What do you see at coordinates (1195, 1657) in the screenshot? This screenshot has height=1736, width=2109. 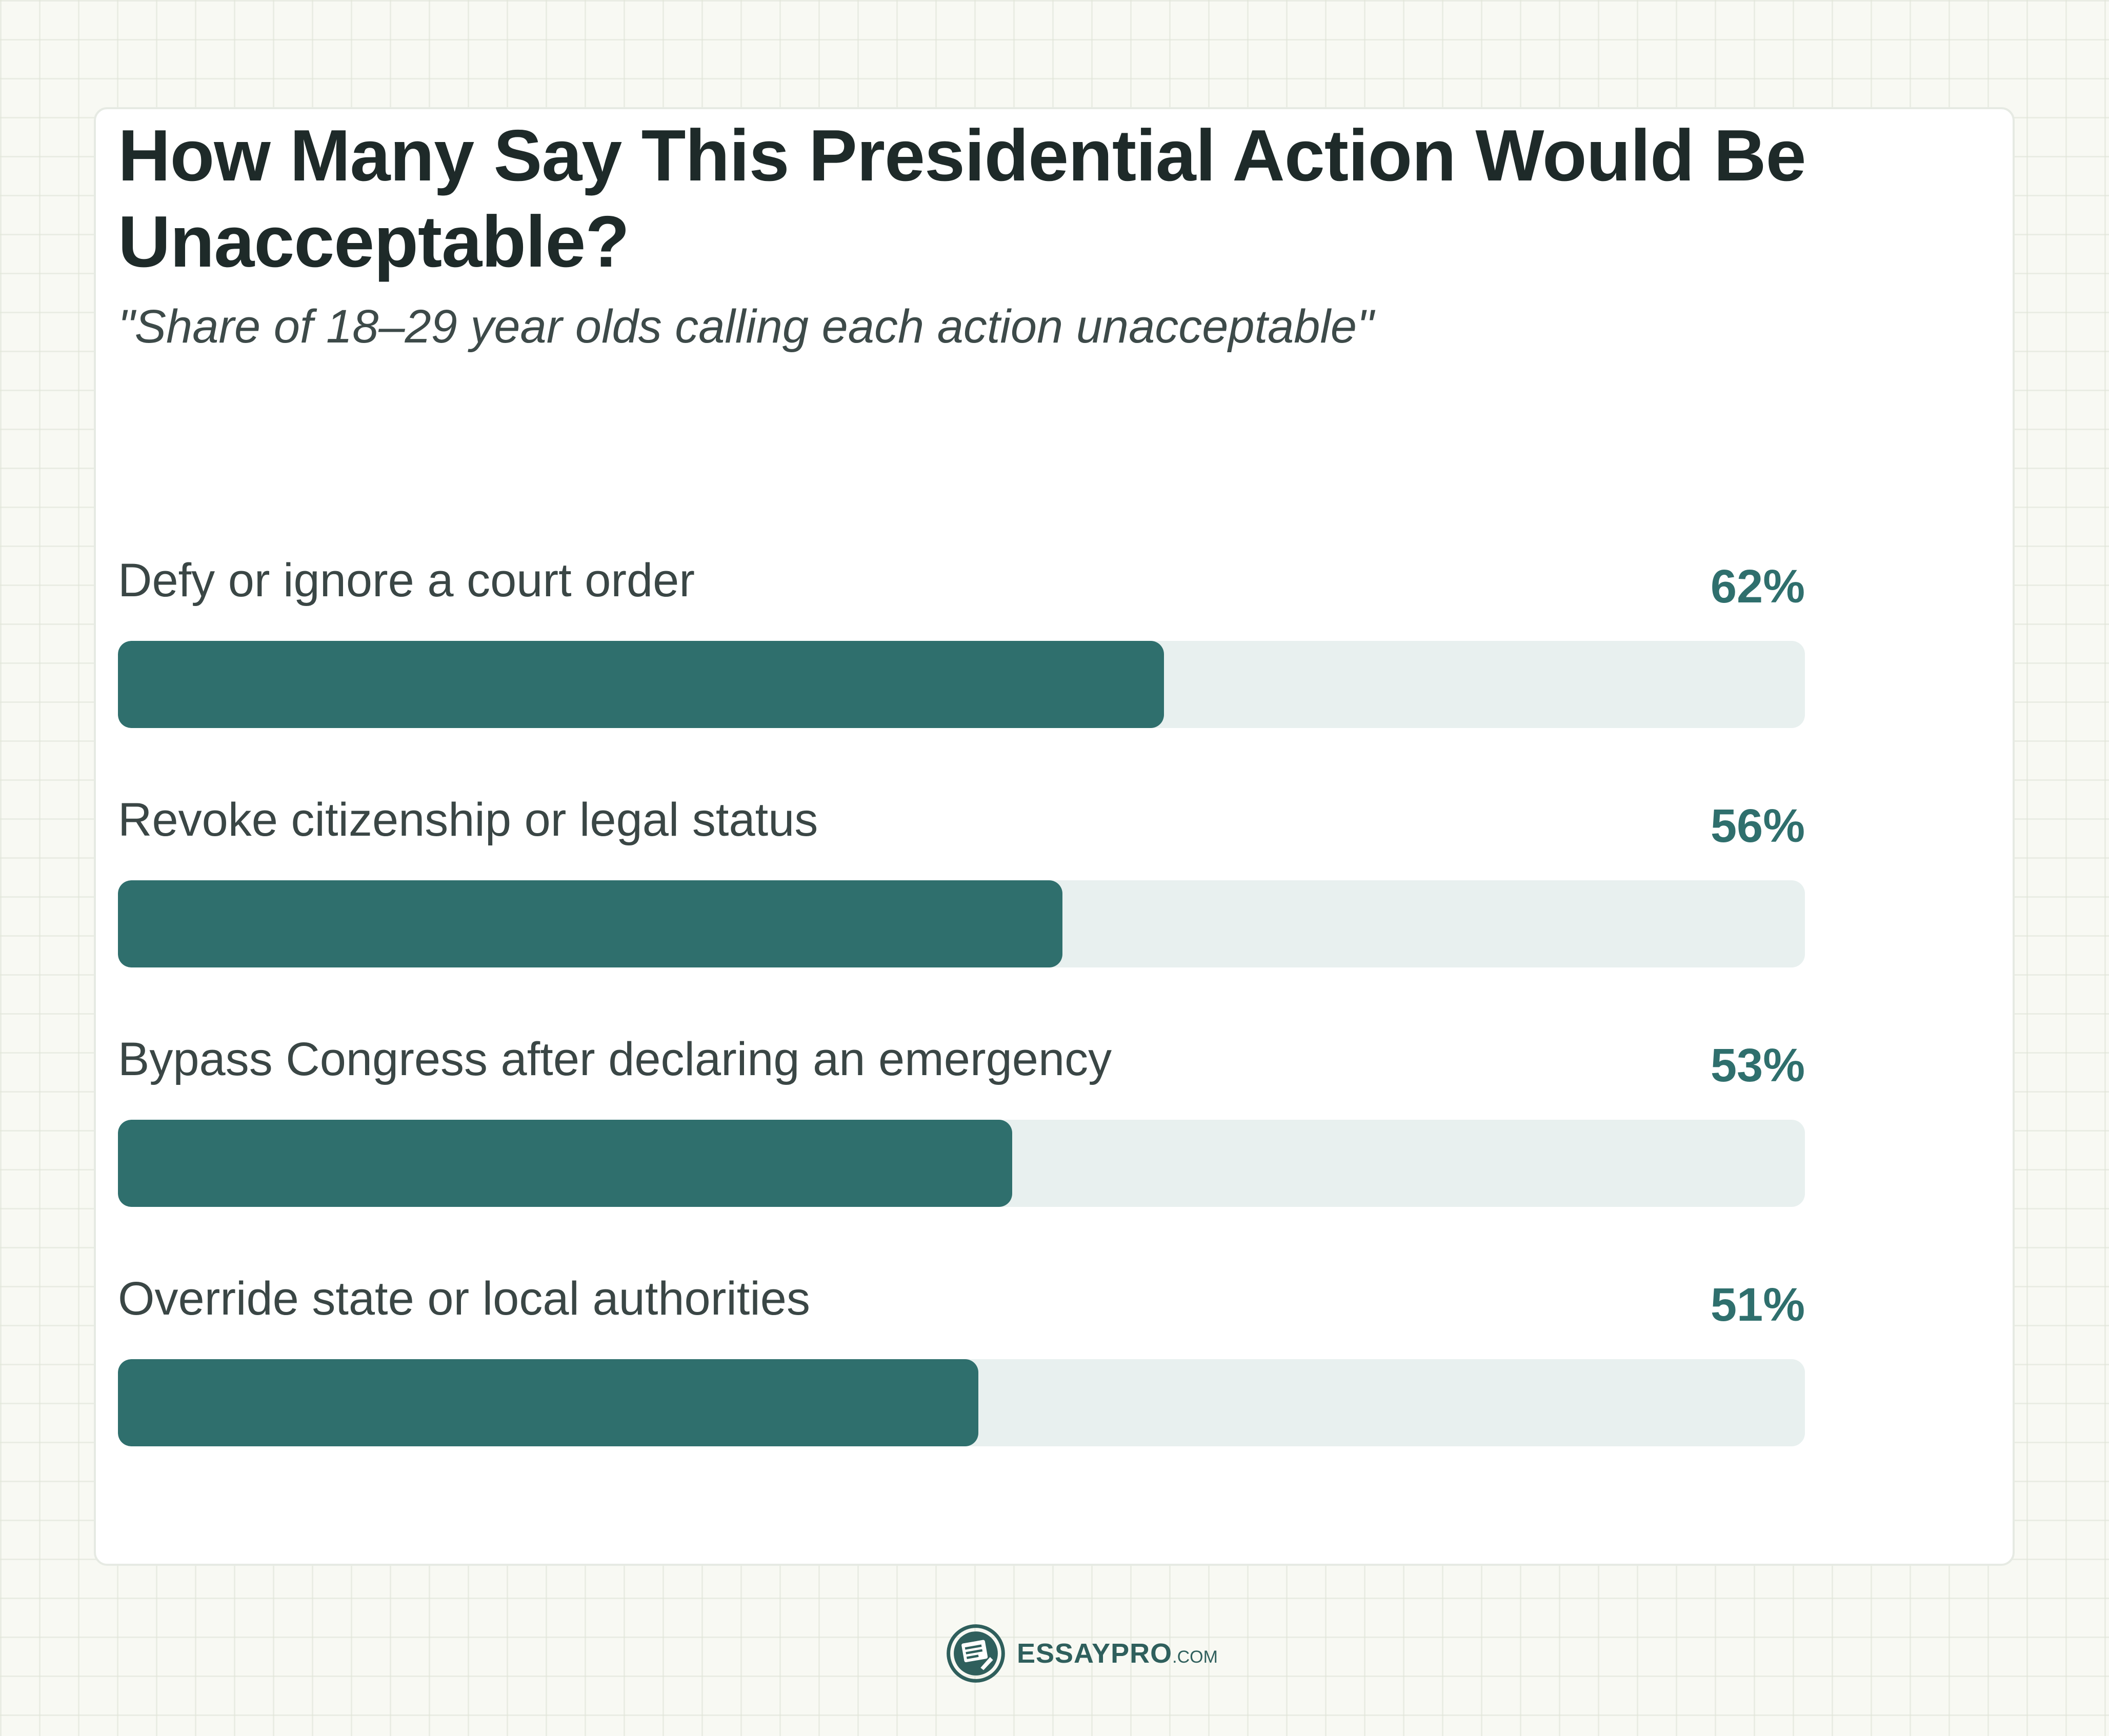 I see `brand-suffix: .COM` at bounding box center [1195, 1657].